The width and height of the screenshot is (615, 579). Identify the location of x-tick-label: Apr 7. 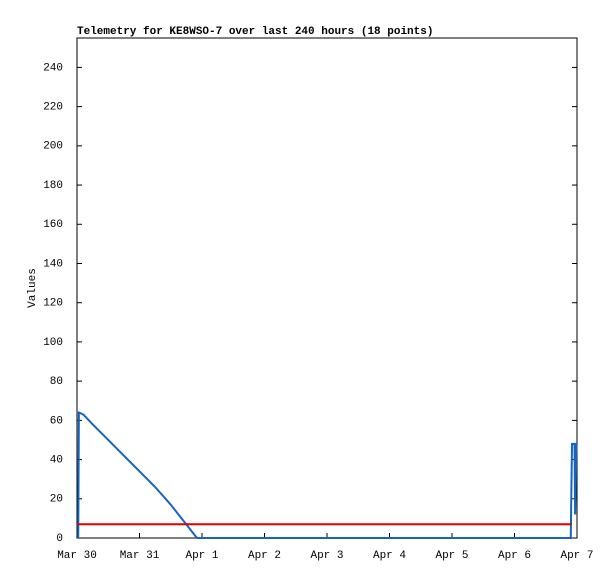
(576, 556).